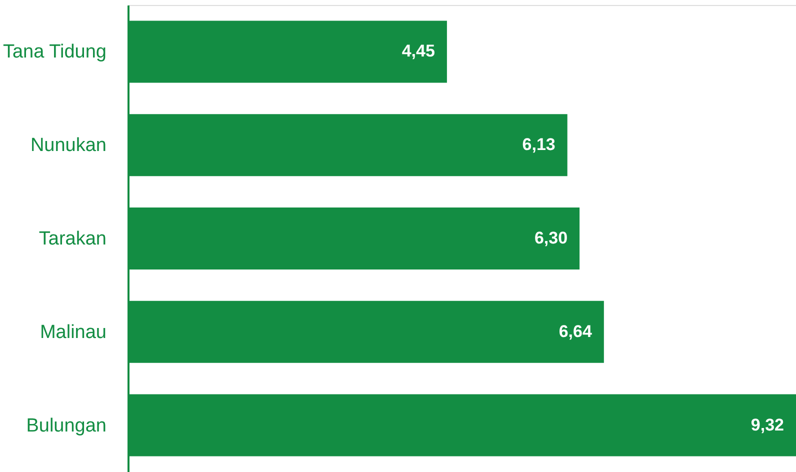 This screenshot has height=472, width=796. What do you see at coordinates (54, 52) in the screenshot?
I see `y-tick-label: Tana Tidung` at bounding box center [54, 52].